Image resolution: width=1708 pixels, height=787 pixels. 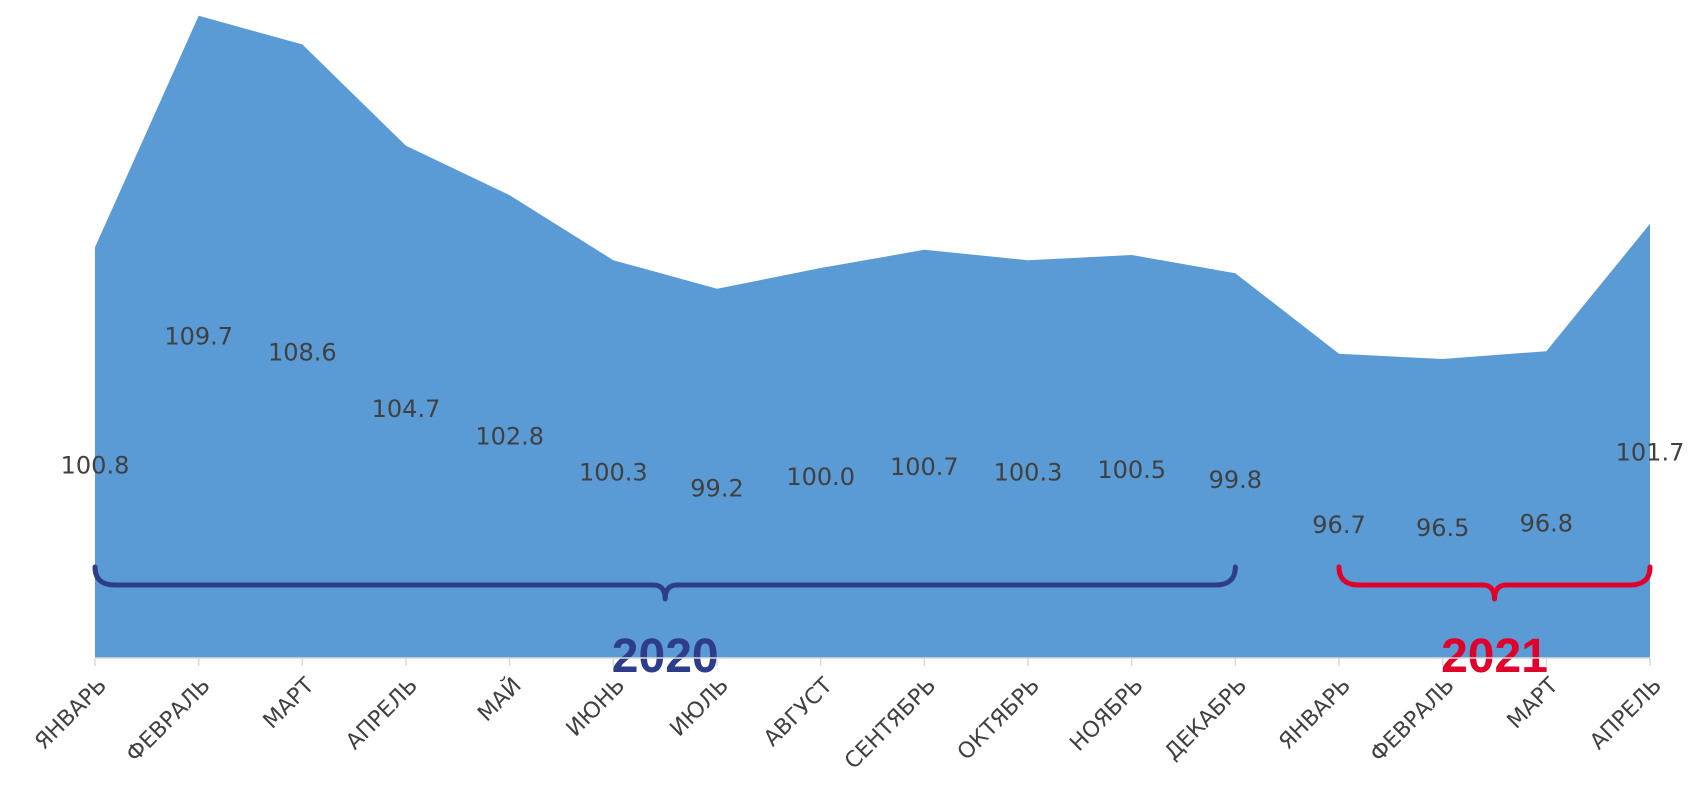 I want to click on x-tick-label: АВГУСТ, so click(x=798, y=712).